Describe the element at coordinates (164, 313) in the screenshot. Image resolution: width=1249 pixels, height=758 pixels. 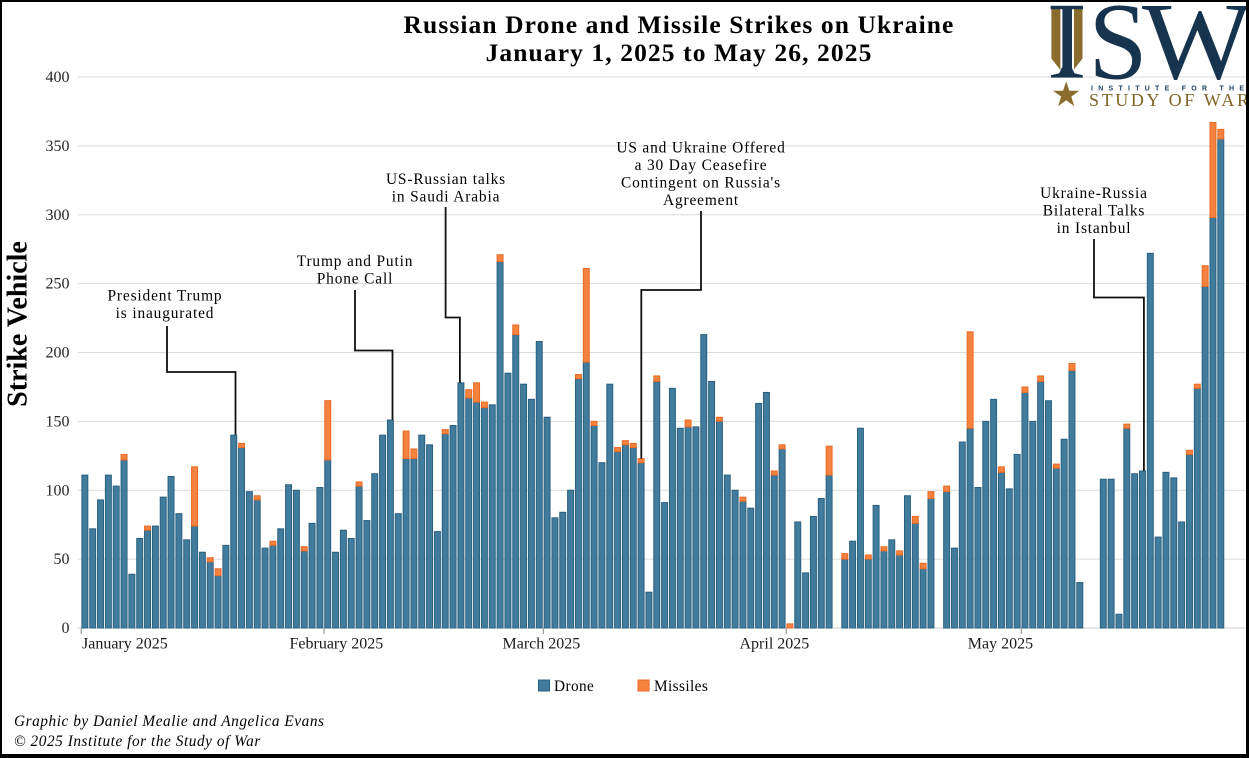
I see `svg-text: is inaugurated` at that location.